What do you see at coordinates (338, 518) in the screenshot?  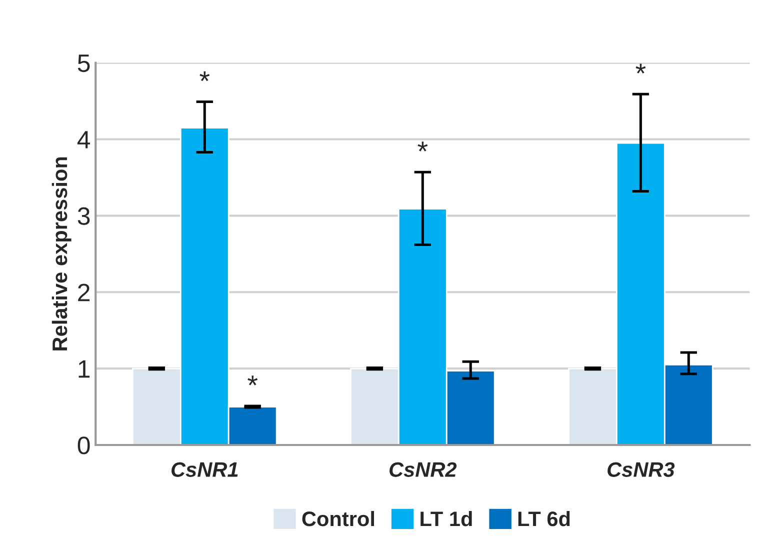 I see `legend-label: Control` at bounding box center [338, 518].